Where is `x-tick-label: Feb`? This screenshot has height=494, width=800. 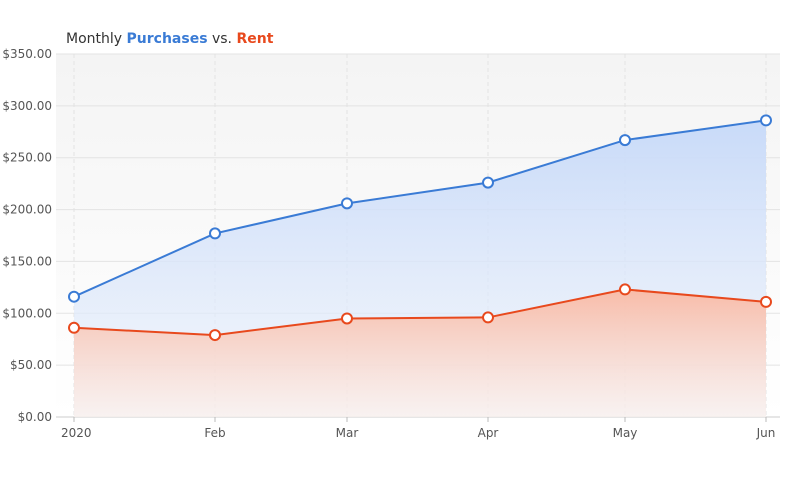
x-tick-label: Feb is located at coordinates (214, 433).